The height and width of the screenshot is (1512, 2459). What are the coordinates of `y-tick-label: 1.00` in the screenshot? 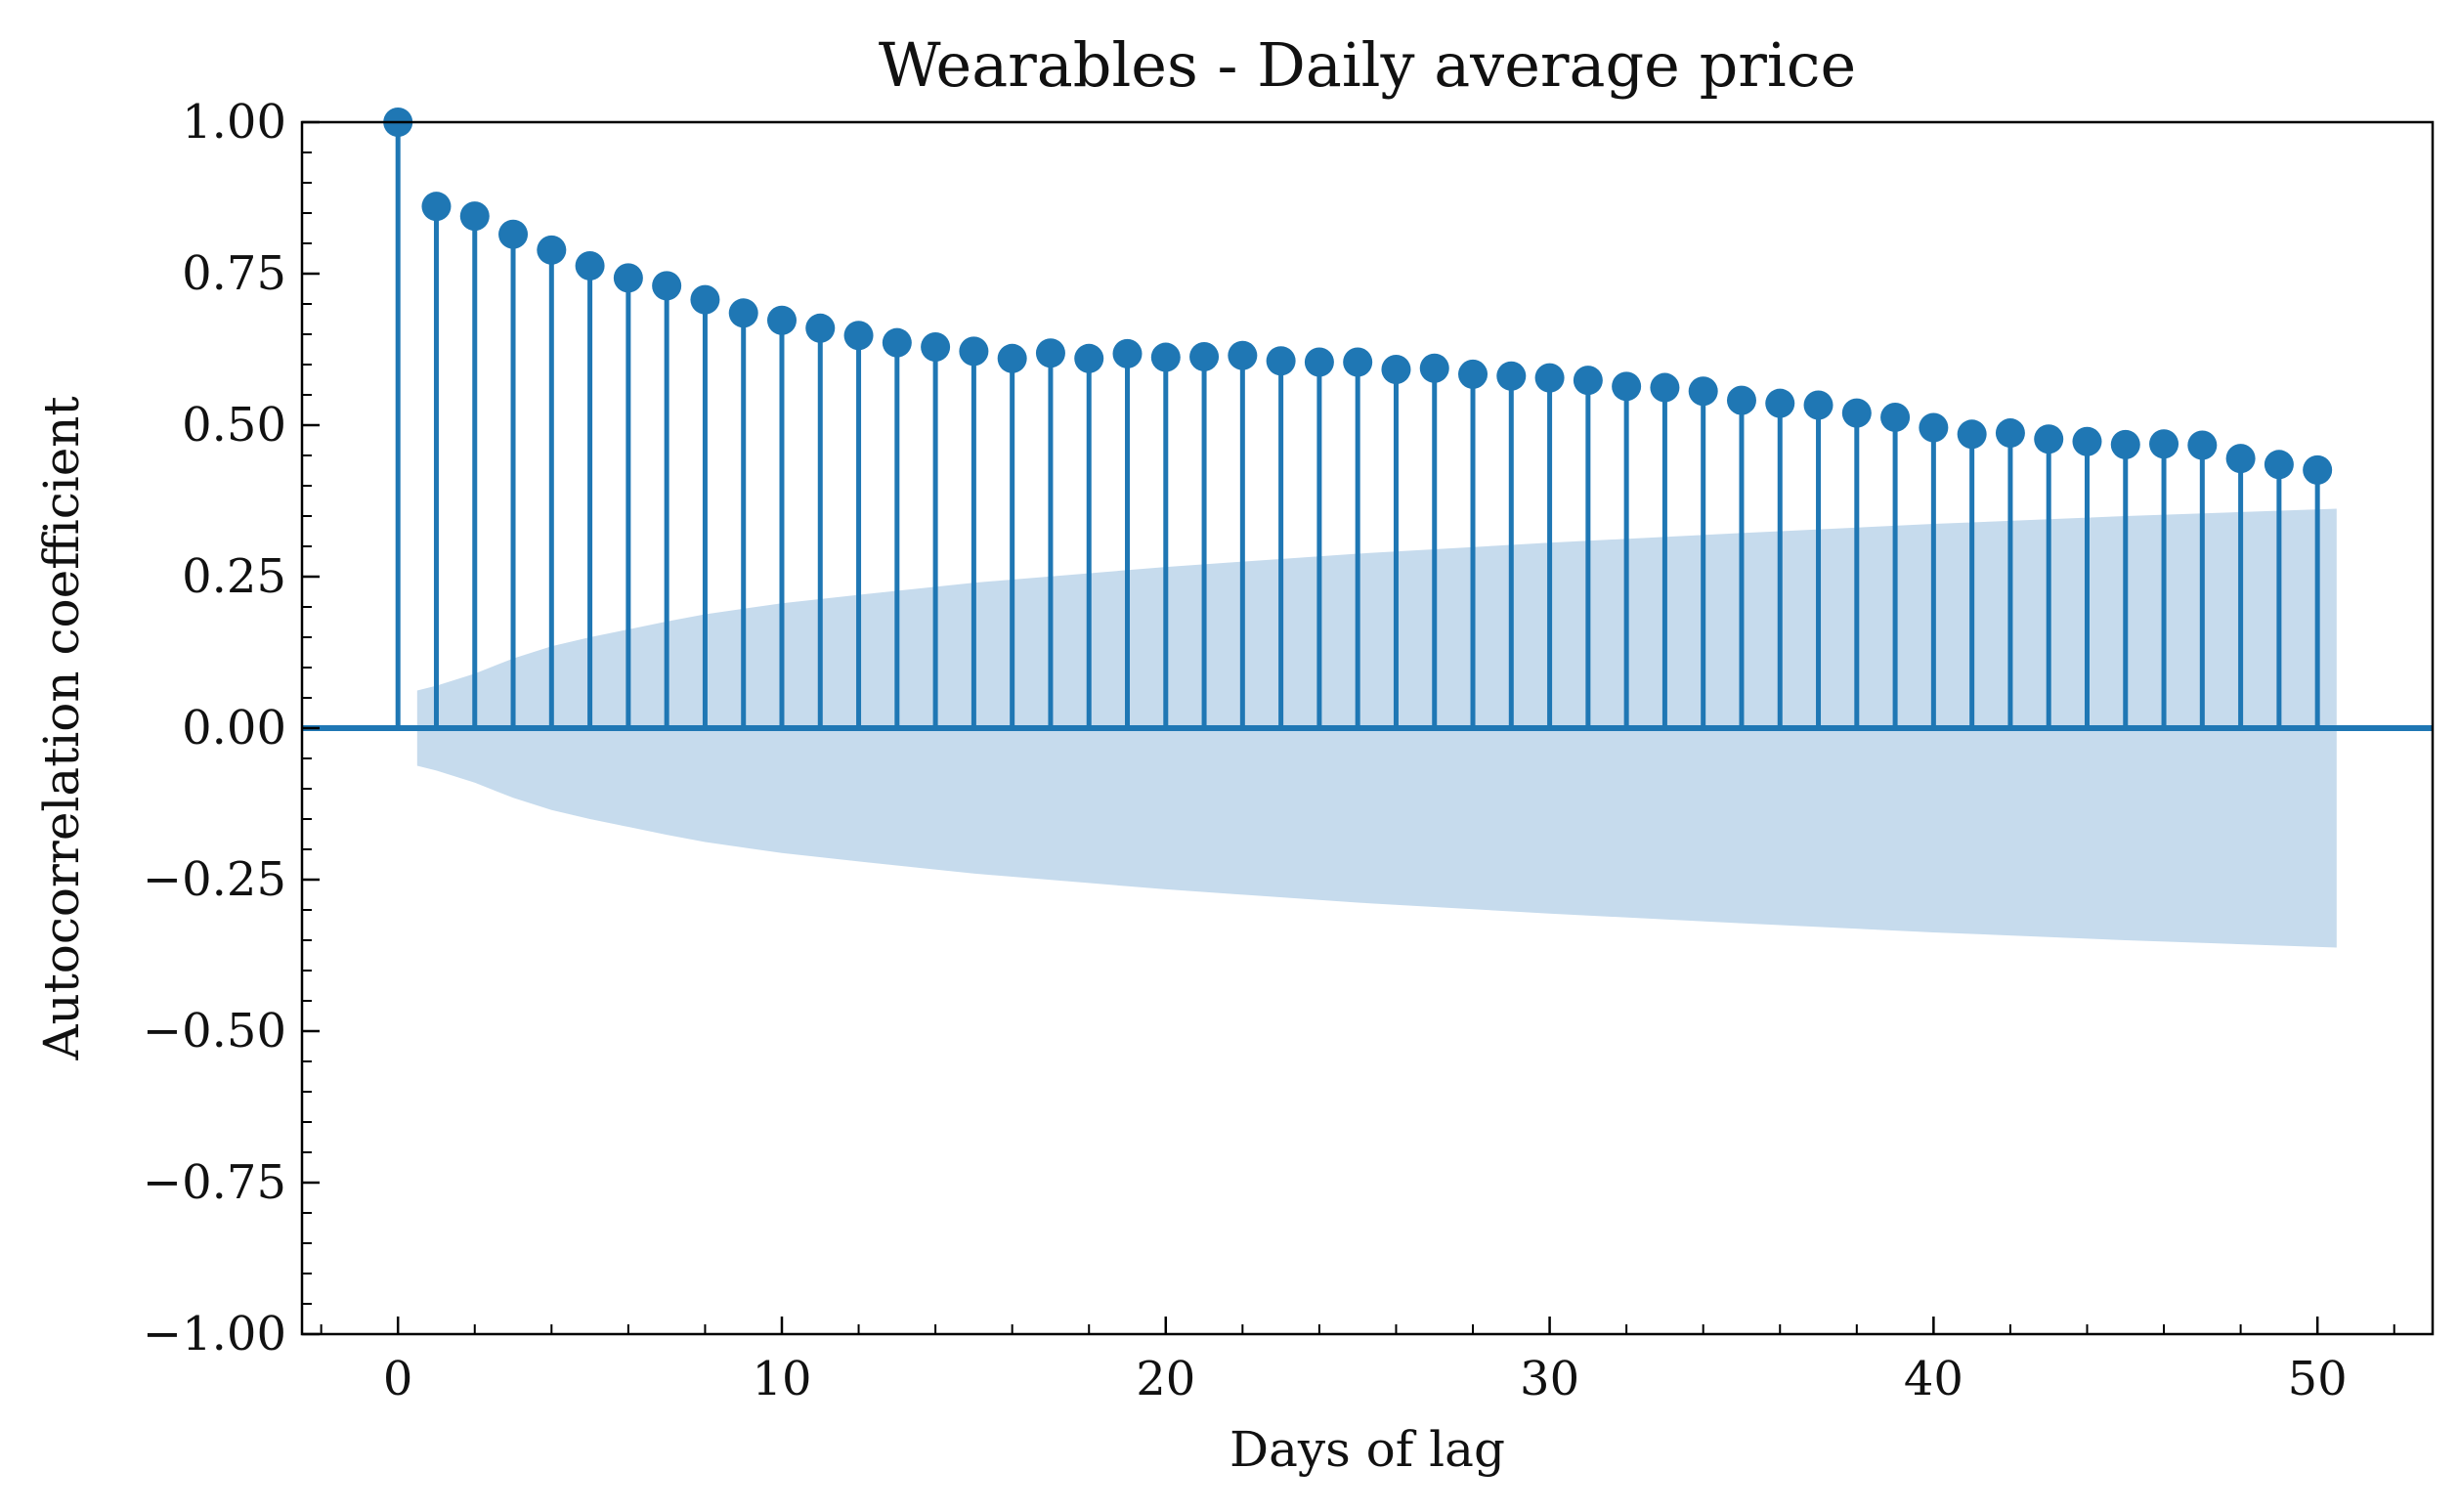 It's located at (234, 122).